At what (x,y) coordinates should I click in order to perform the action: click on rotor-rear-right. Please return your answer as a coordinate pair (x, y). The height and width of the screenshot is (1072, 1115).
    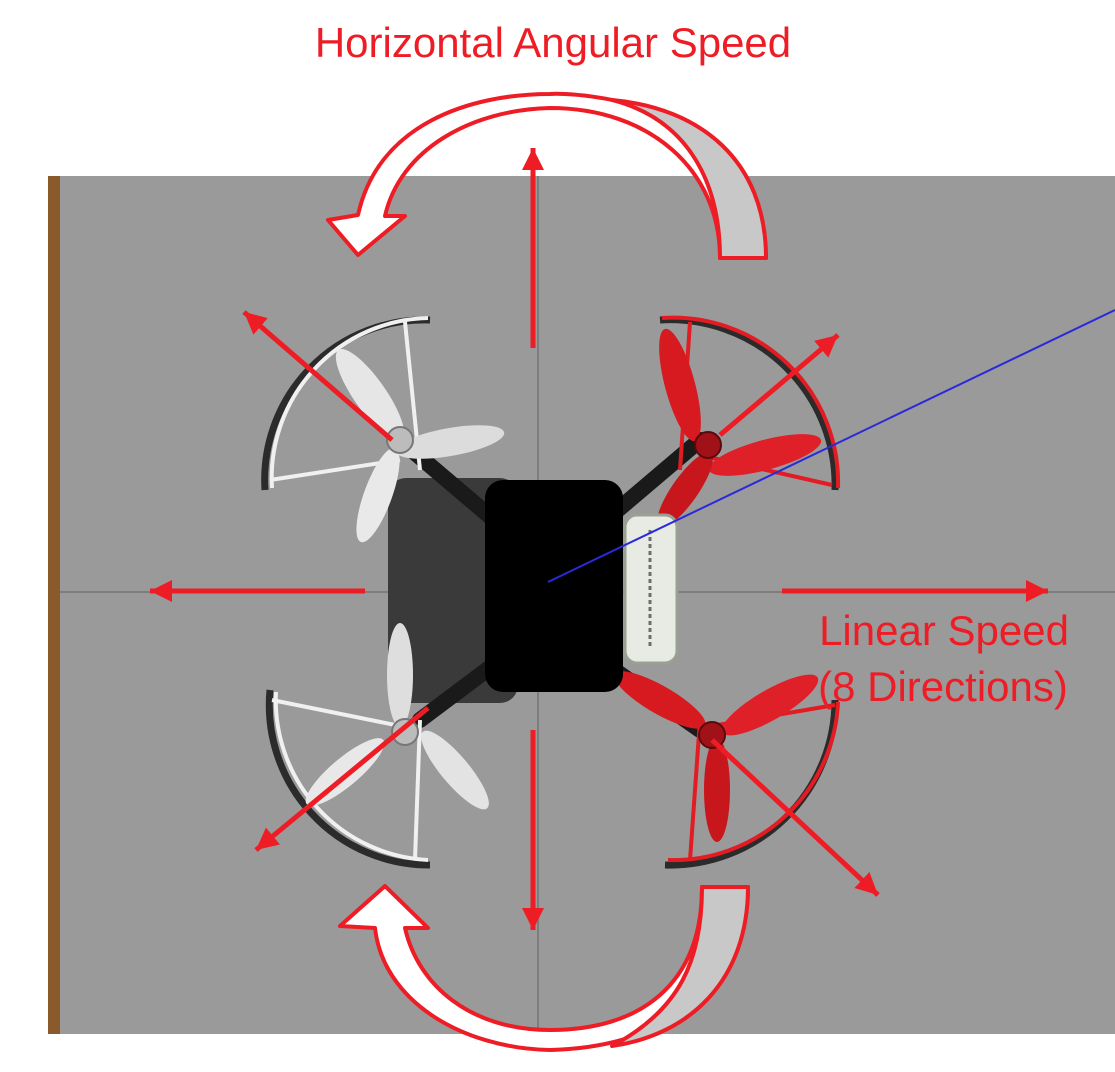
    Looking at the image, I should click on (727, 770).